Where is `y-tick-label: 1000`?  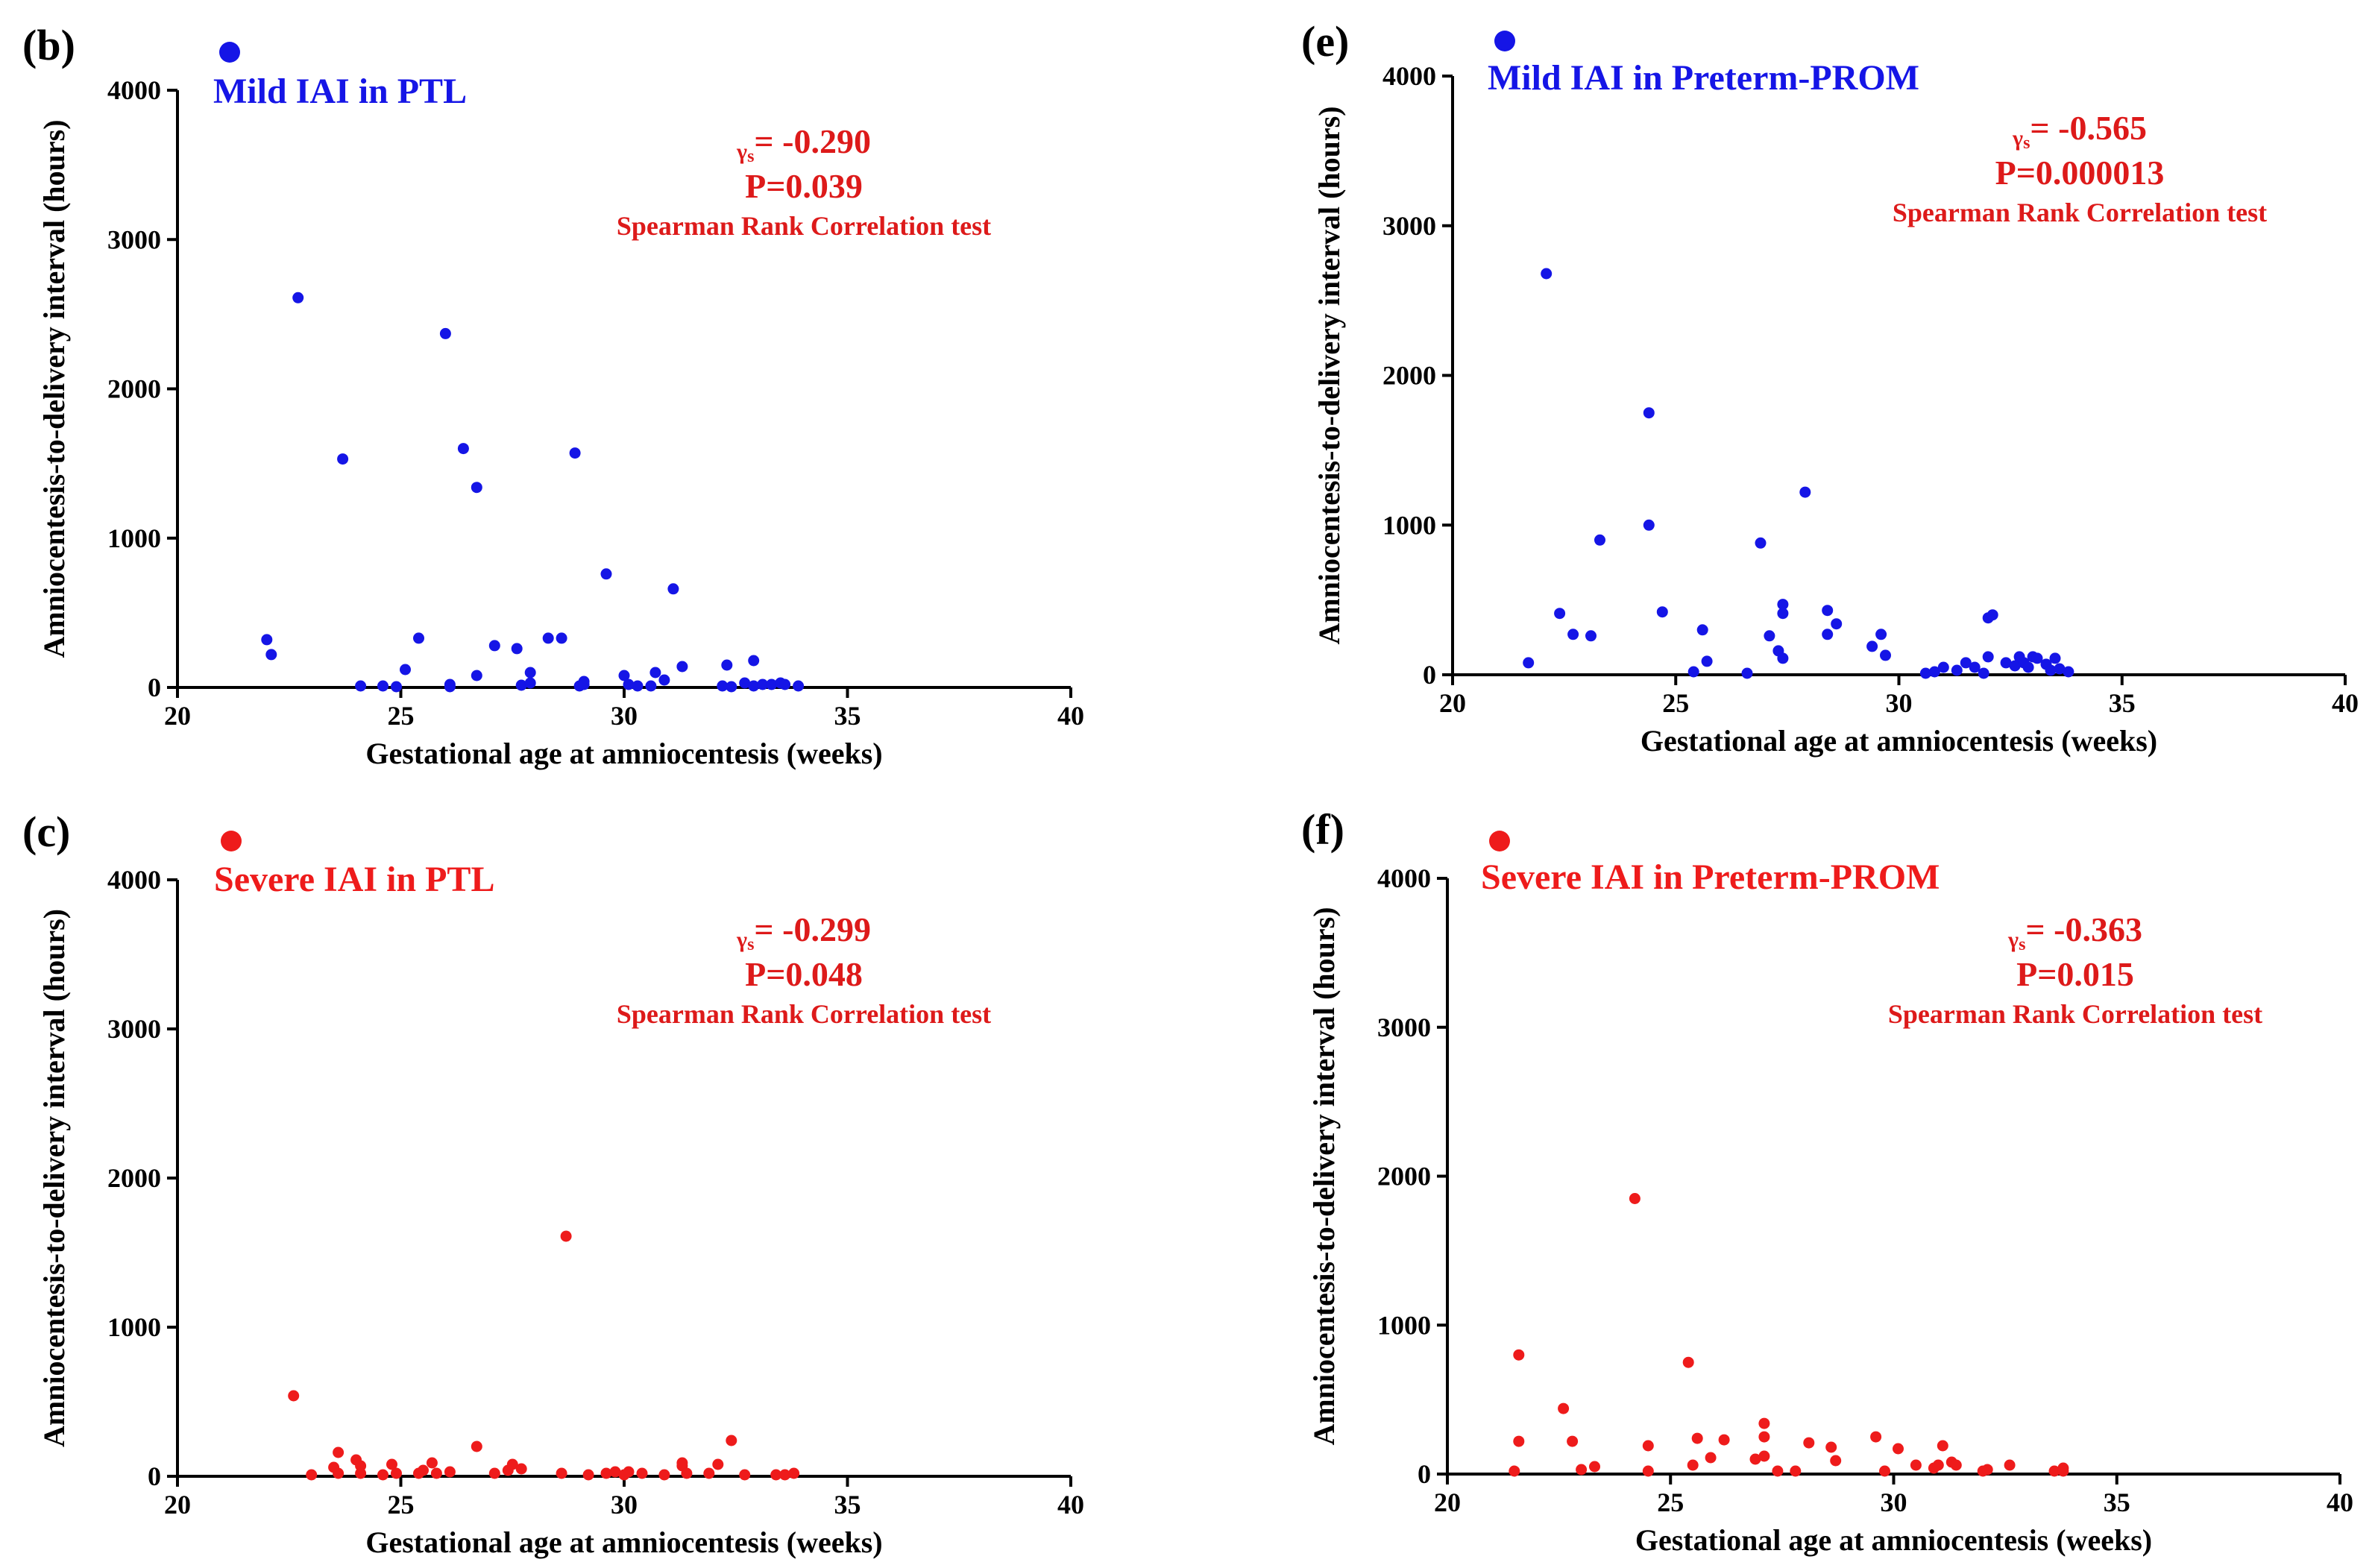
y-tick-label: 1000 is located at coordinates (134, 538).